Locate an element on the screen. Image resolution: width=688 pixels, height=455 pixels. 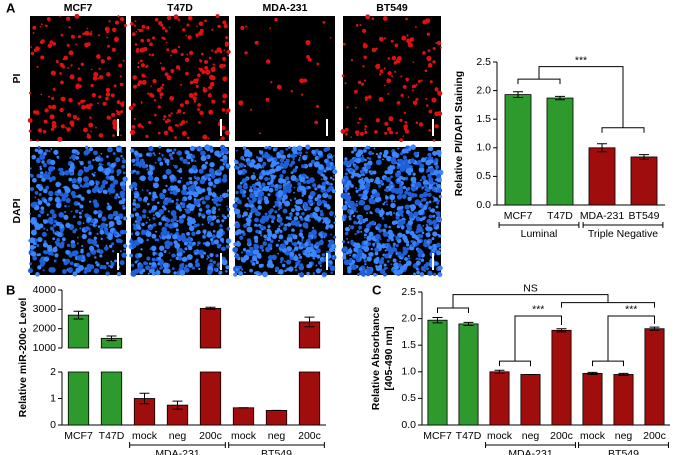
sig-label: NS is located at coordinates (530, 288).